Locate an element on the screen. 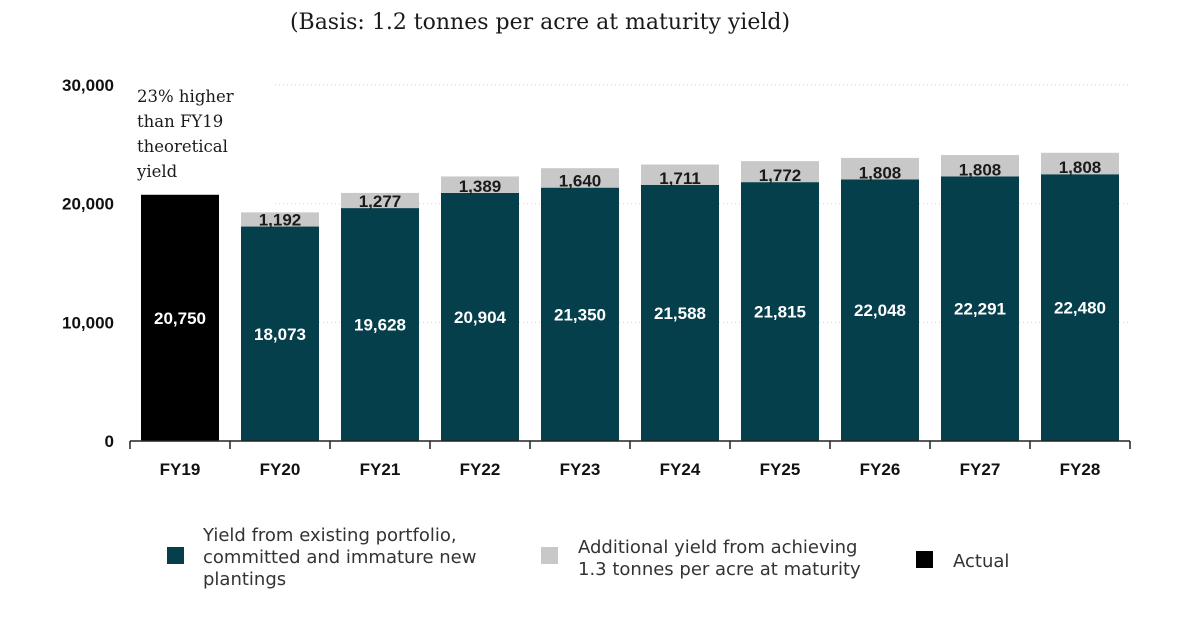 The image size is (1199, 634). legend-label: plantings is located at coordinates (244, 579).